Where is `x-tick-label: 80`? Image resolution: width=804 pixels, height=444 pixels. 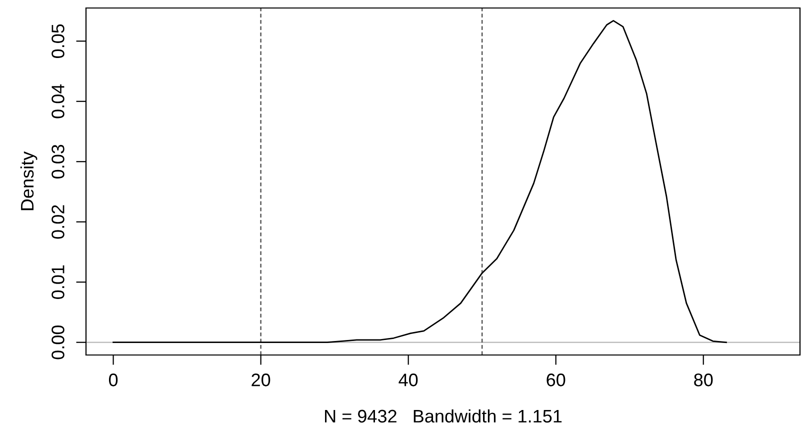 x-tick-label: 80 is located at coordinates (703, 380).